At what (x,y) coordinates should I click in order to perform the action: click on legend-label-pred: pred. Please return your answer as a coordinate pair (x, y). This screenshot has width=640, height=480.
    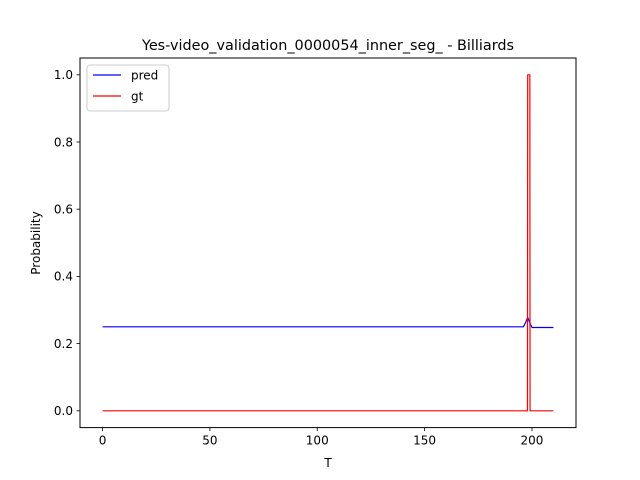
    Looking at the image, I should click on (144, 75).